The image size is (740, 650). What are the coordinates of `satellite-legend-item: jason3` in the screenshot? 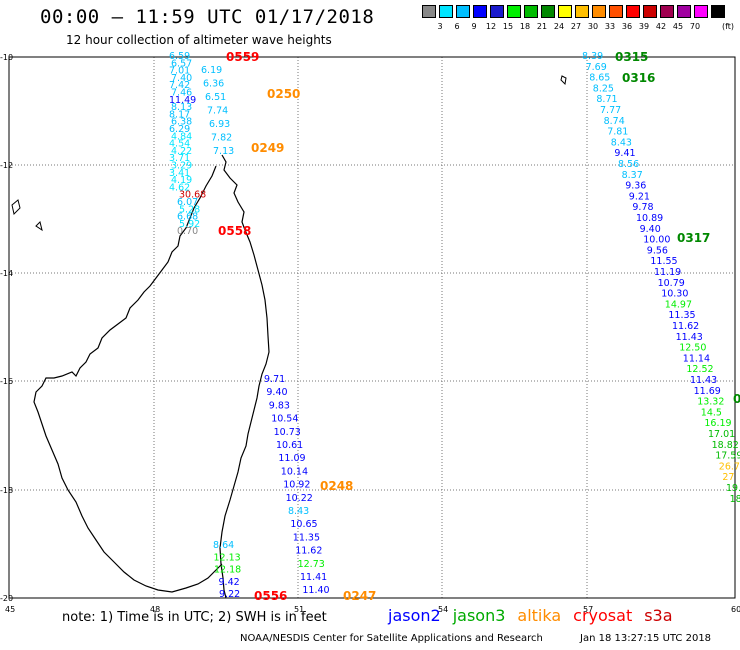 It's located at (479, 615).